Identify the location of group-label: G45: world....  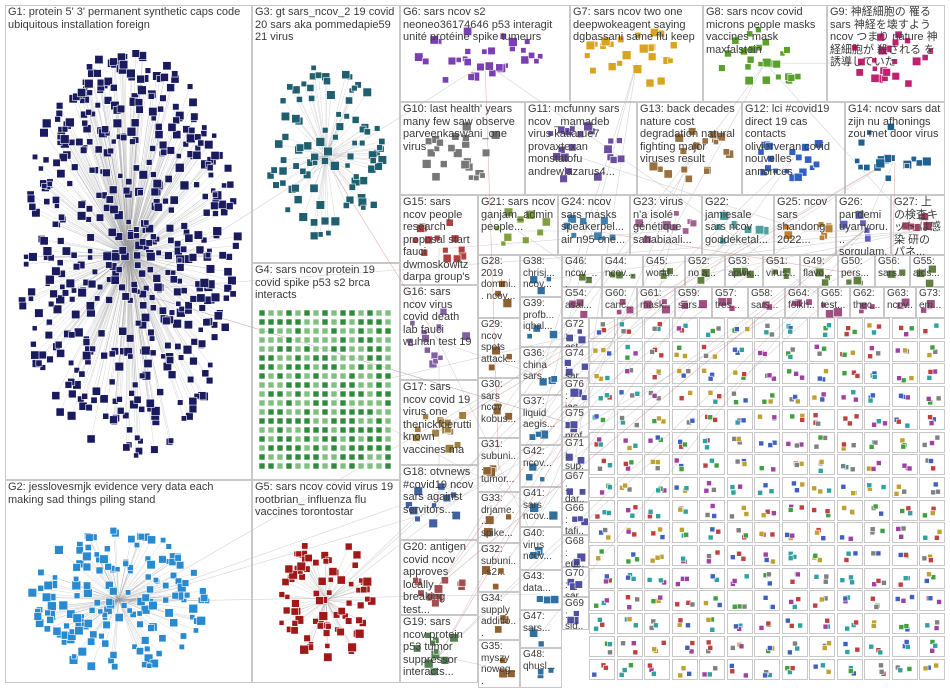
(662, 267).